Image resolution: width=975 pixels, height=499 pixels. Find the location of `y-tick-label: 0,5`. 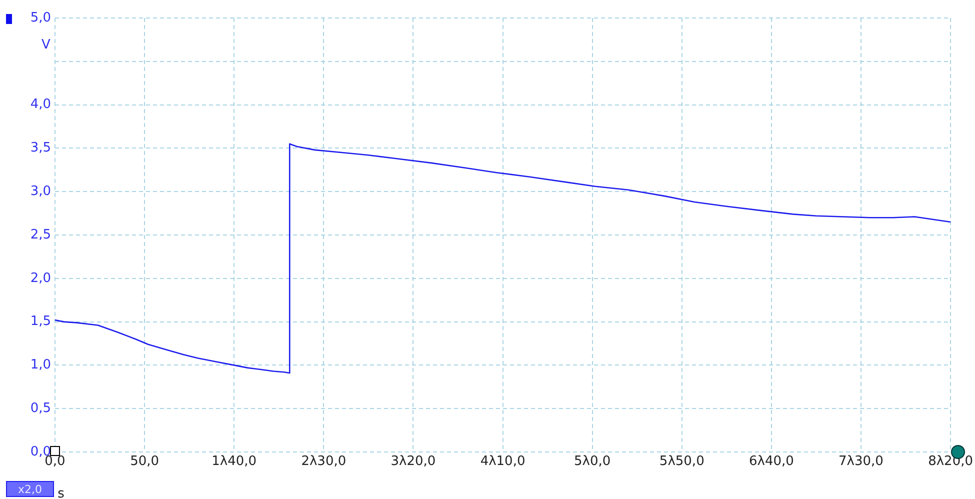

y-tick-label: 0,5 is located at coordinates (40, 408).